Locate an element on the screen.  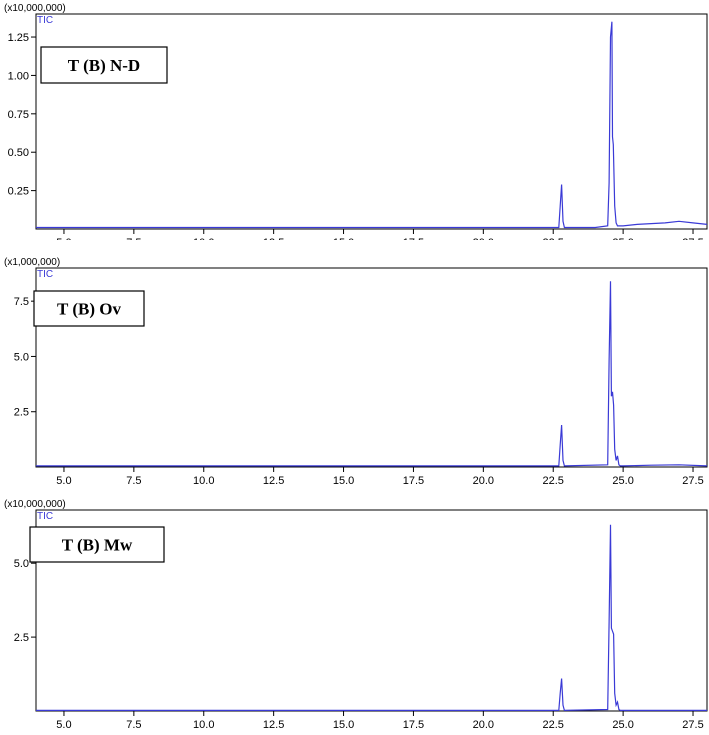
y-tick-label: 0.75 is located at coordinates (18, 115).